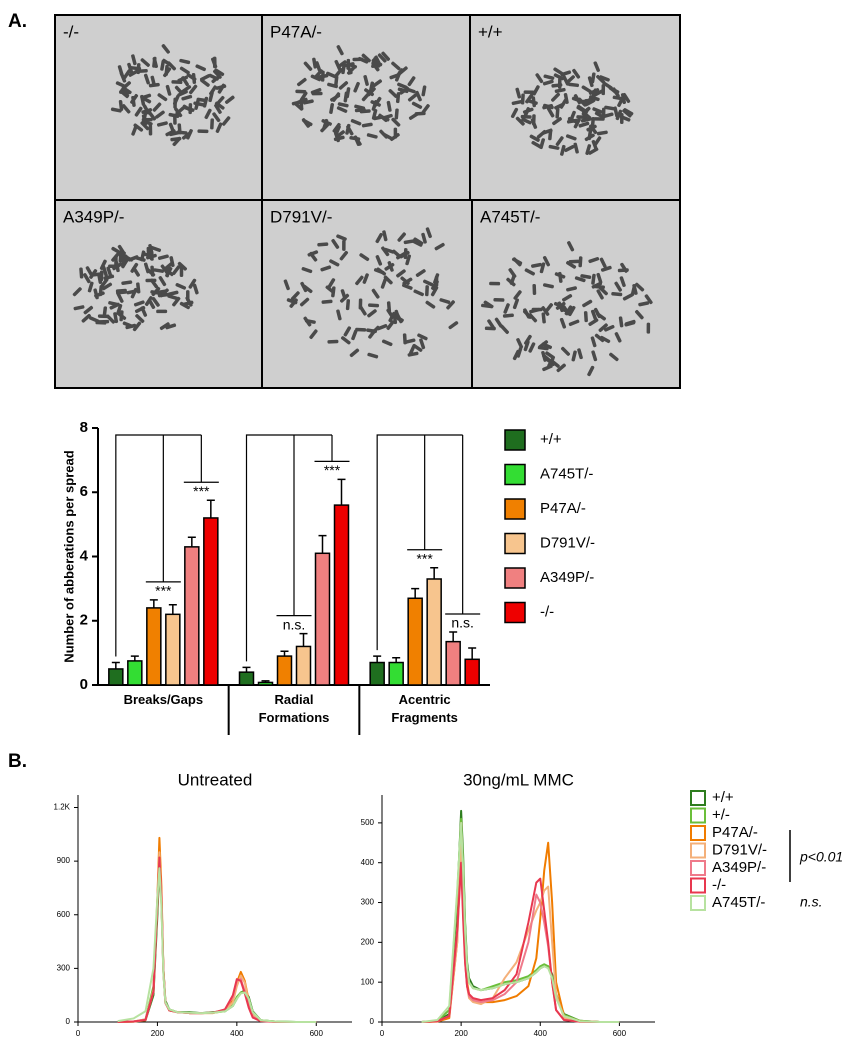 The height and width of the screenshot is (1050, 851). I want to click on micrograph: D791V/-, so click(367, 294).